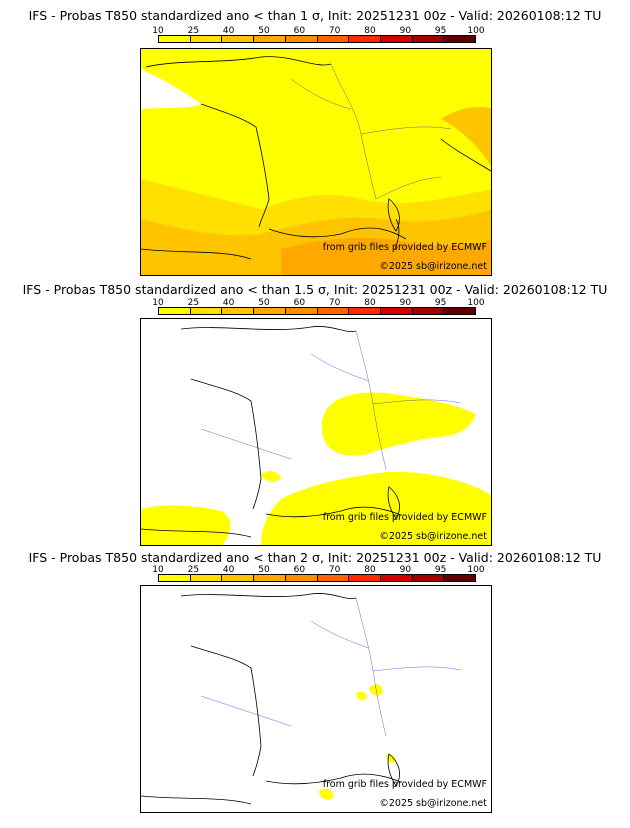 The height and width of the screenshot is (828, 630). What do you see at coordinates (466, 136) in the screenshot?
I see `probability-field-alps` at bounding box center [466, 136].